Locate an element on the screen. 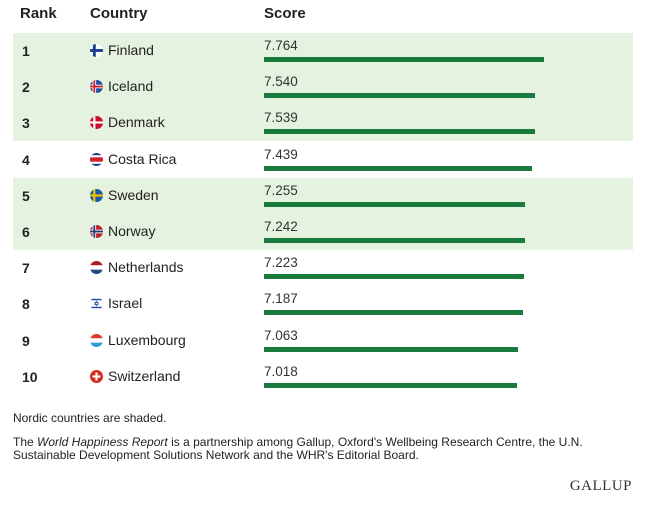 Image resolution: width=649 pixels, height=505 pixels. rank-label: 9 is located at coordinates (26, 340).